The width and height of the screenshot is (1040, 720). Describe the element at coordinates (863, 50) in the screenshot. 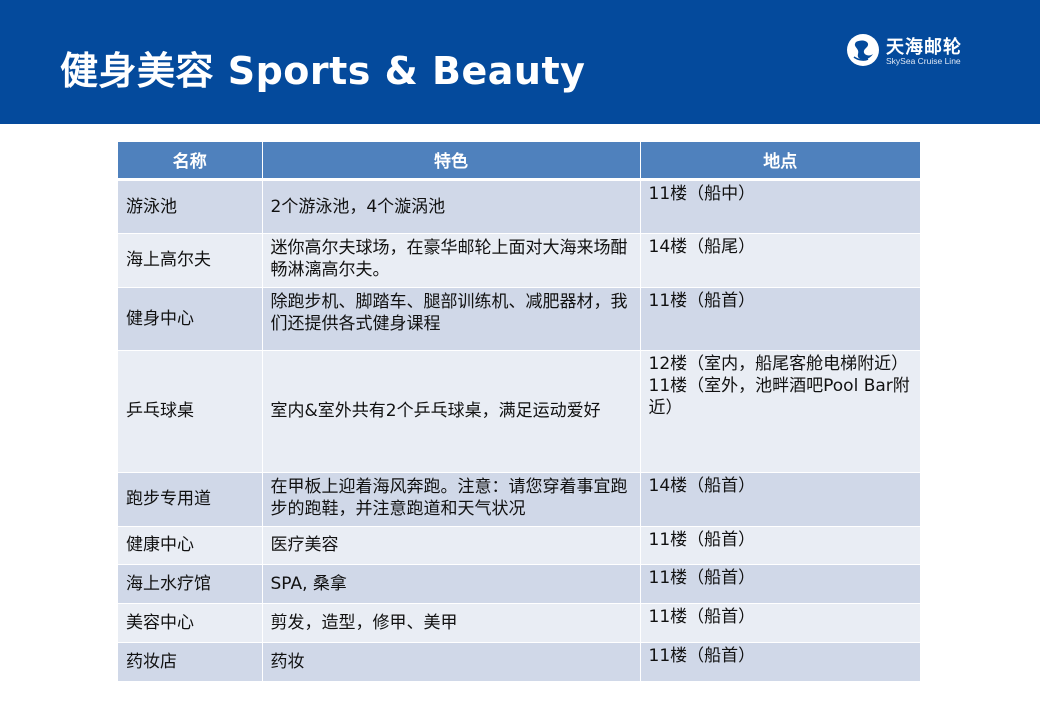

I see `skysea-logo-icon` at that location.